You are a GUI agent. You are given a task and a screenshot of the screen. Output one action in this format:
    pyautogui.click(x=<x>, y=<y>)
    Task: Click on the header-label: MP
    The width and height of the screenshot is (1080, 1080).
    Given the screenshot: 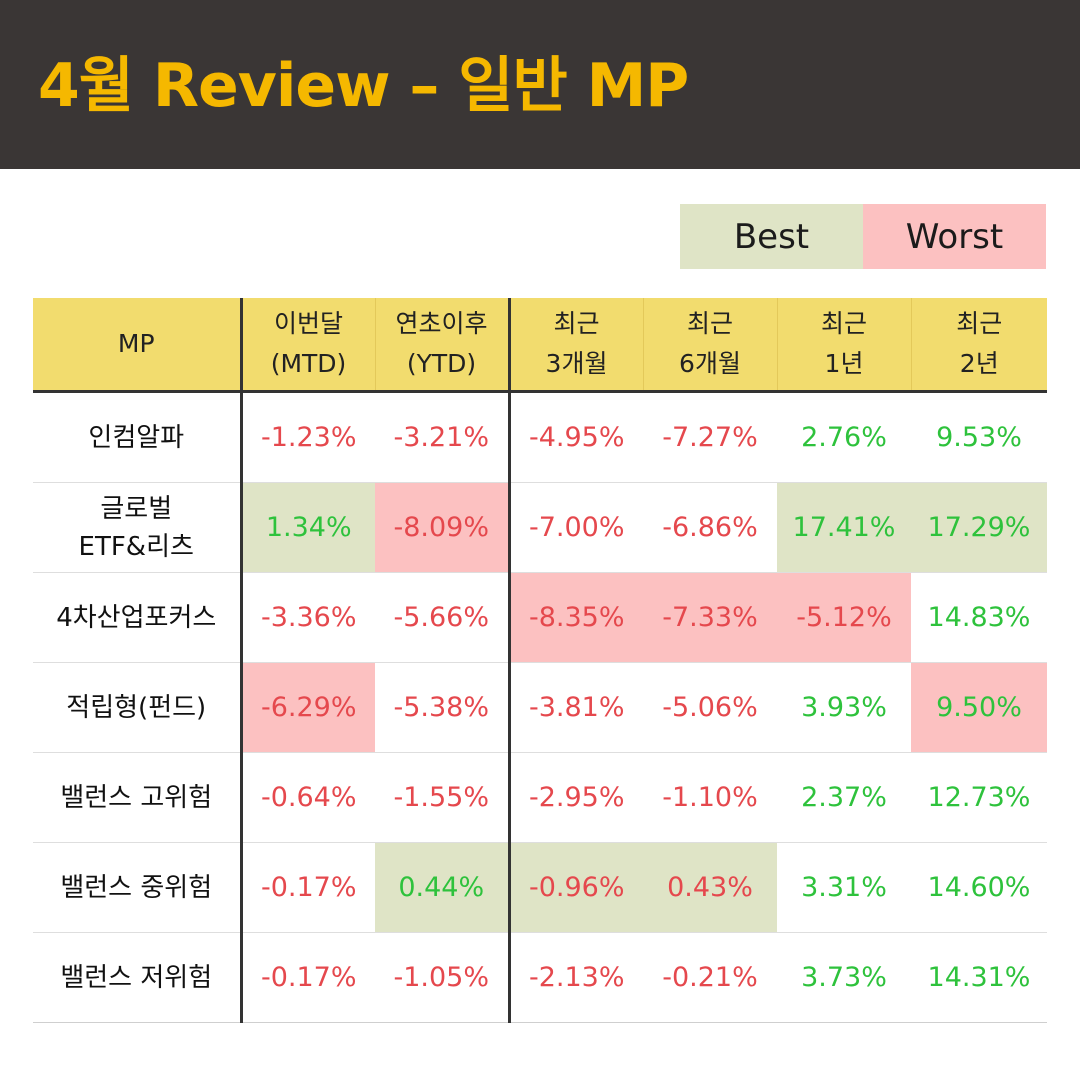 What is the action you would take?
    pyautogui.click(x=136, y=343)
    